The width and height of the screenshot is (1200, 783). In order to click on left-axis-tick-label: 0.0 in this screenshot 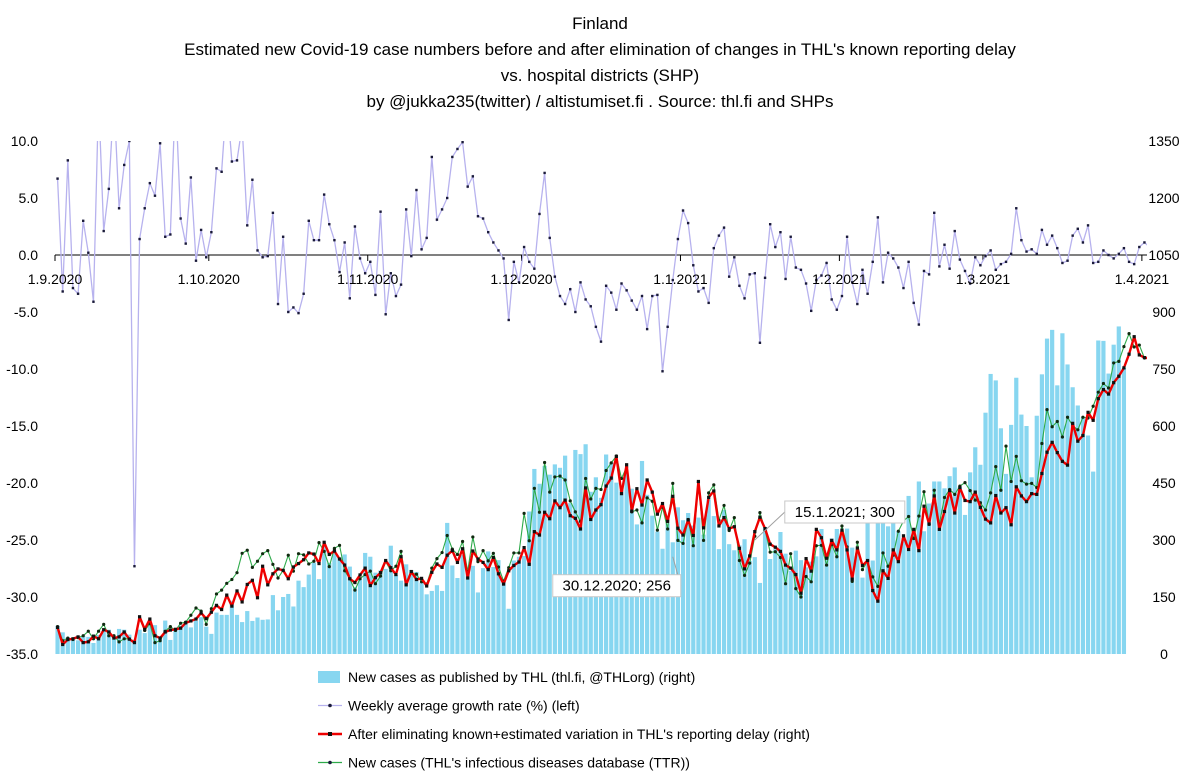, I will do `click(29, 255)`.